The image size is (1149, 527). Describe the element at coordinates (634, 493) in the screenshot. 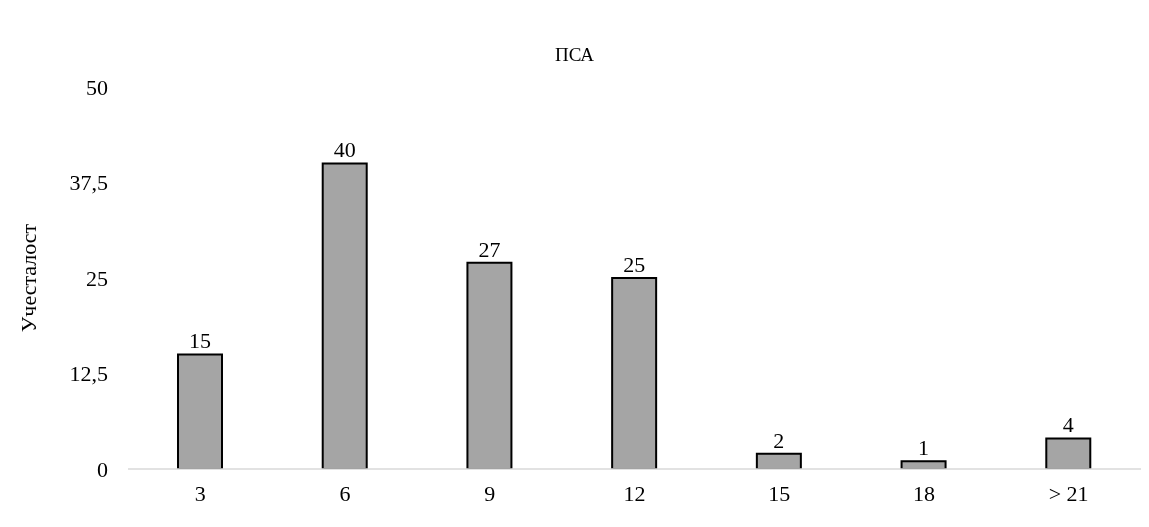

I see `x-tick-label: 12` at that location.